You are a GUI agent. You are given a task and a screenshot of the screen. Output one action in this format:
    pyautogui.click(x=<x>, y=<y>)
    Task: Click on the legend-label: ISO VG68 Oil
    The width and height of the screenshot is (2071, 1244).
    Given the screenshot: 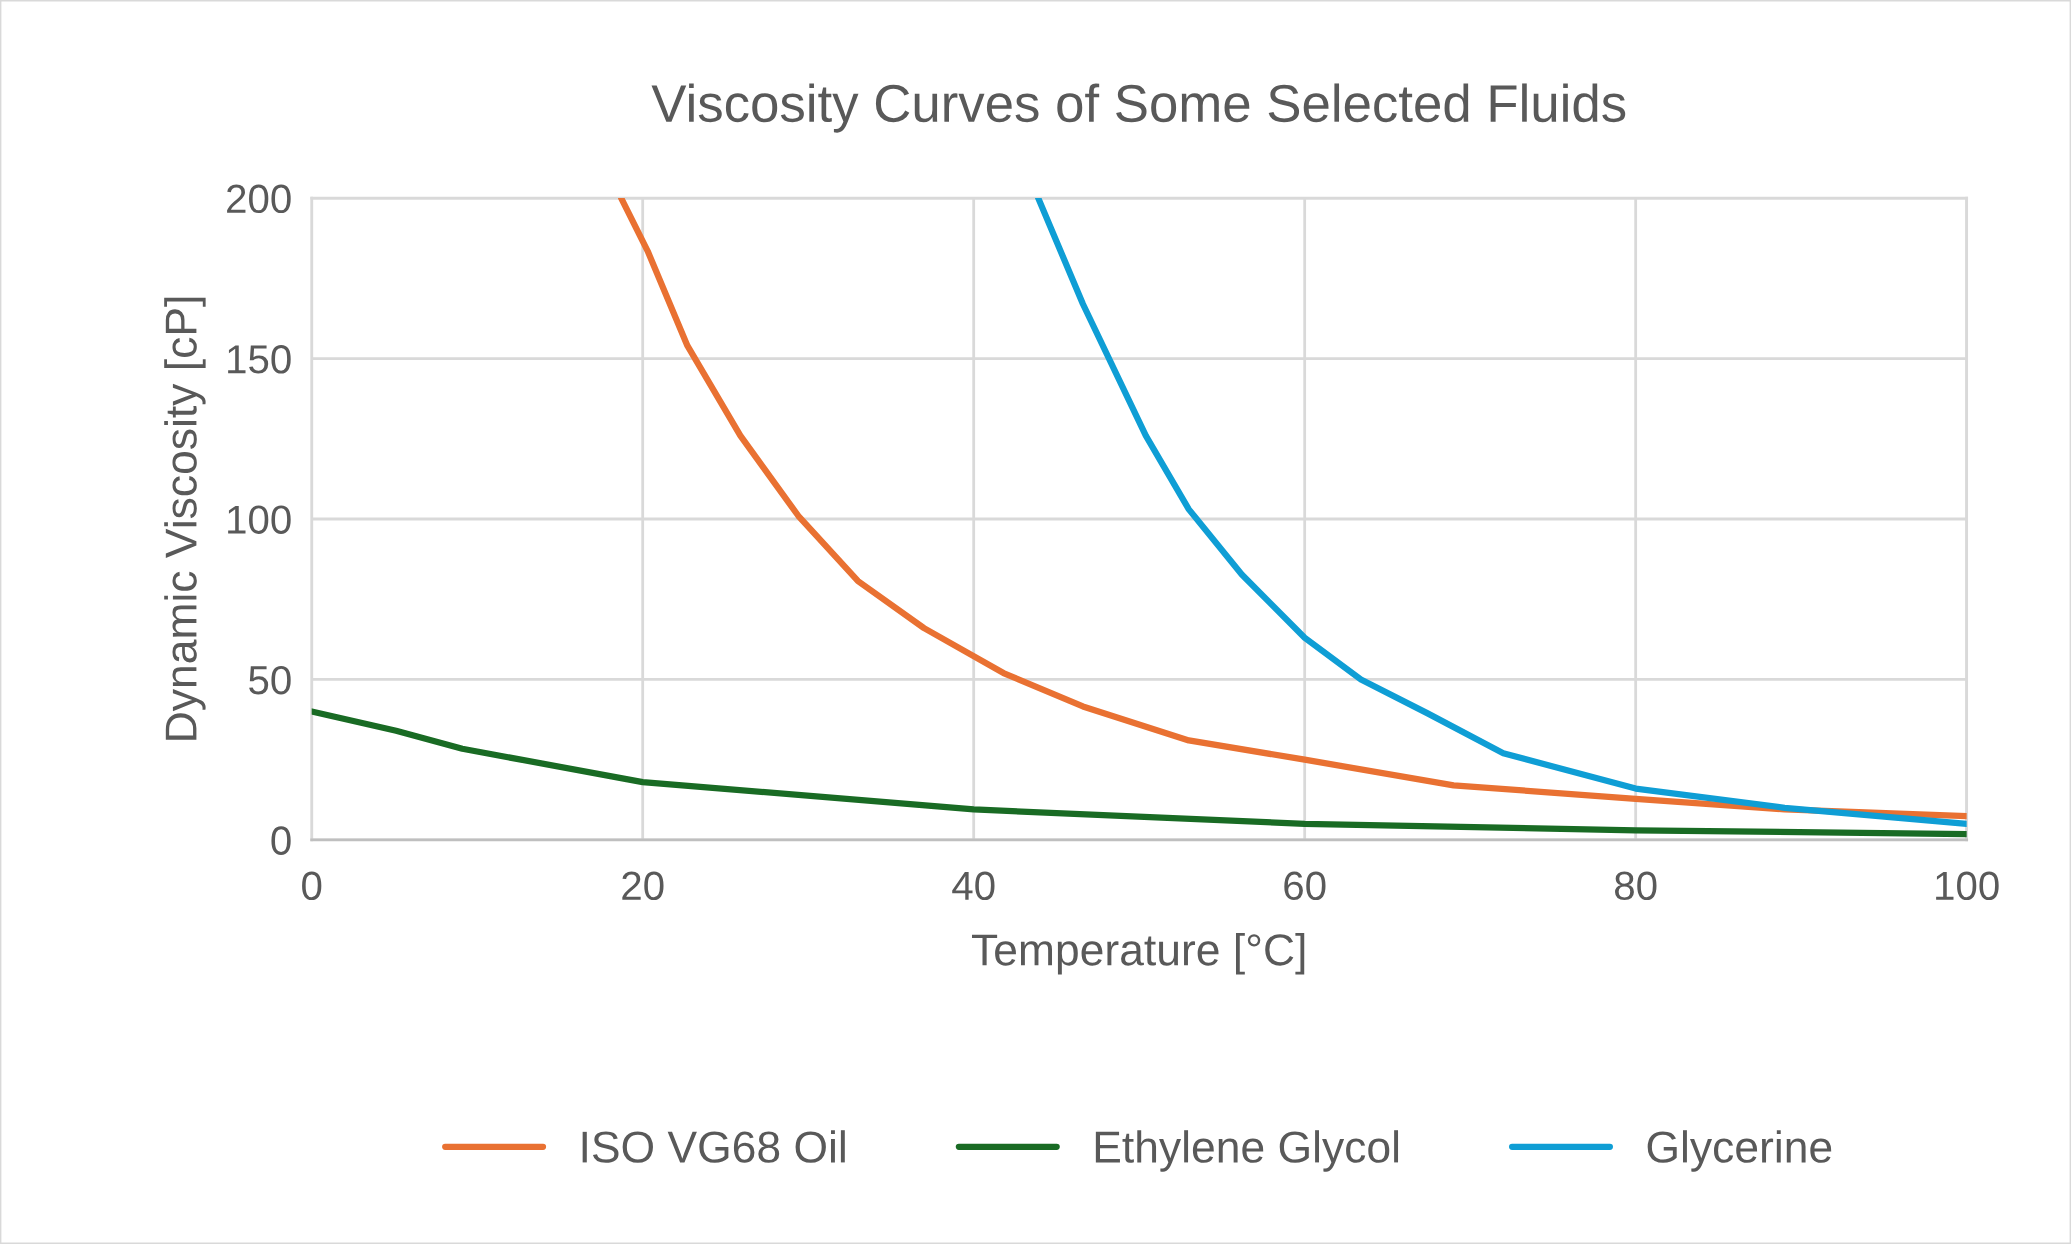 What is the action you would take?
    pyautogui.click(x=713, y=1146)
    